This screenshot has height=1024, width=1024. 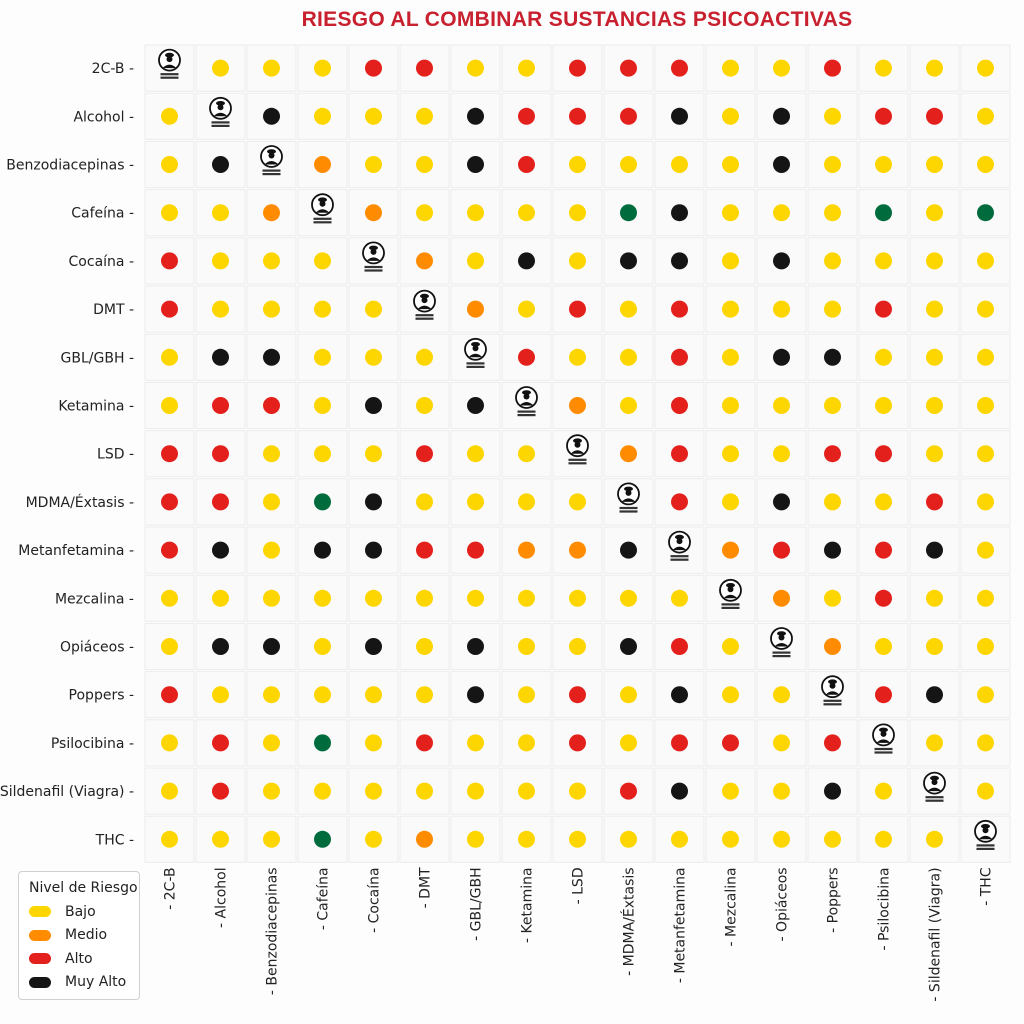 What do you see at coordinates (222, 897) in the screenshot?
I see `x-tick-label: - Alcohol` at bounding box center [222, 897].